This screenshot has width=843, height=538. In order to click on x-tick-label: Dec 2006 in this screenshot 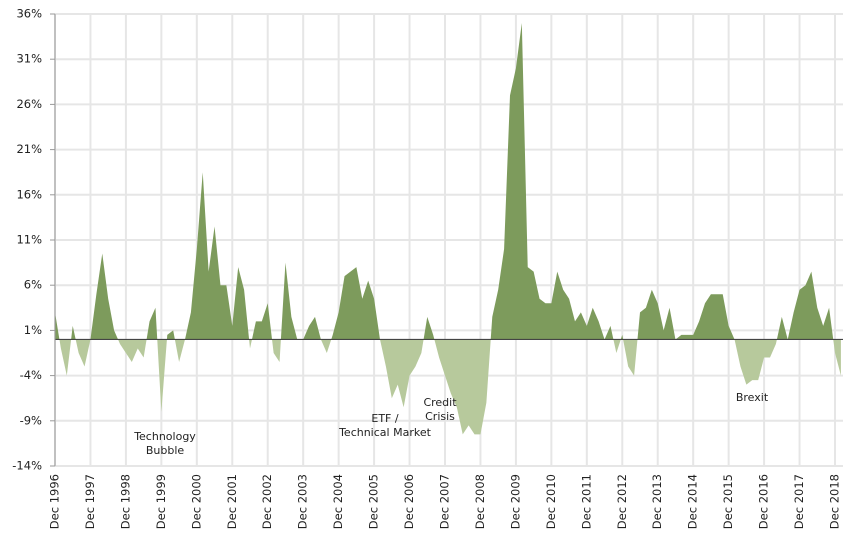, I will do `click(409, 501)`.